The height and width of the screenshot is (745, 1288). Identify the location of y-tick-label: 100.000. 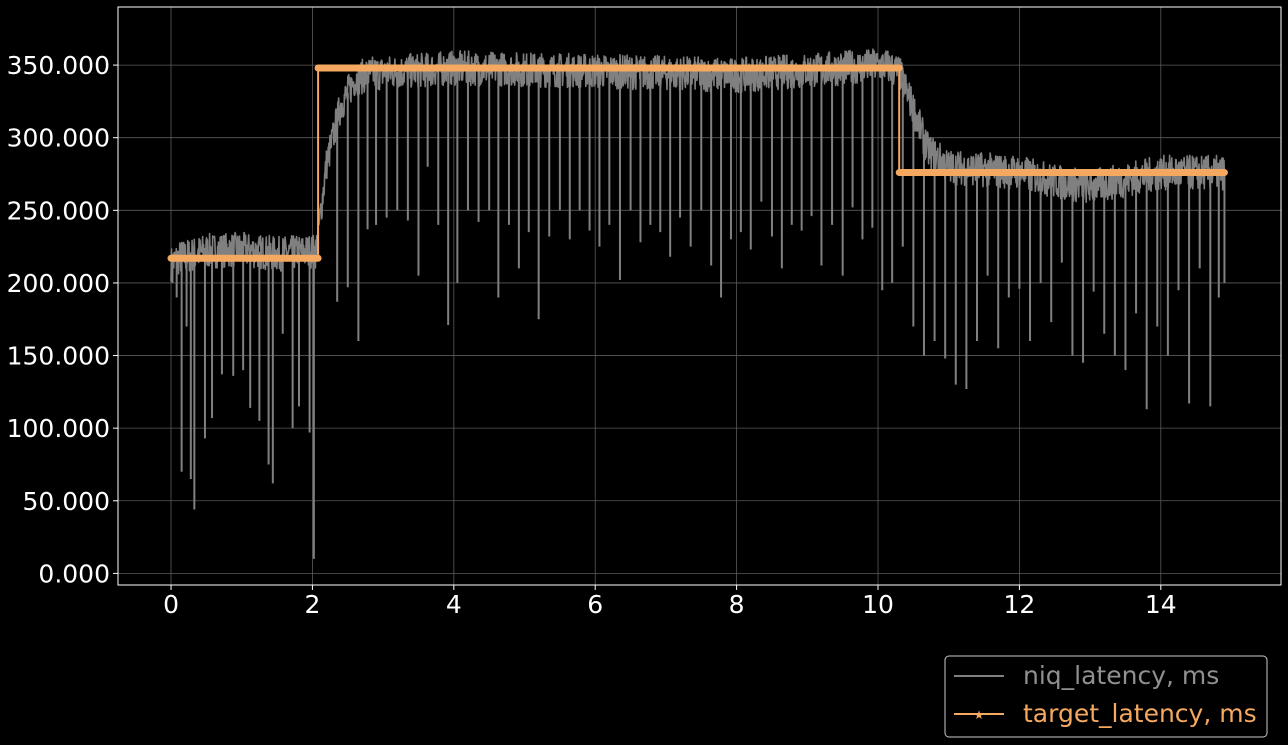
(58, 428).